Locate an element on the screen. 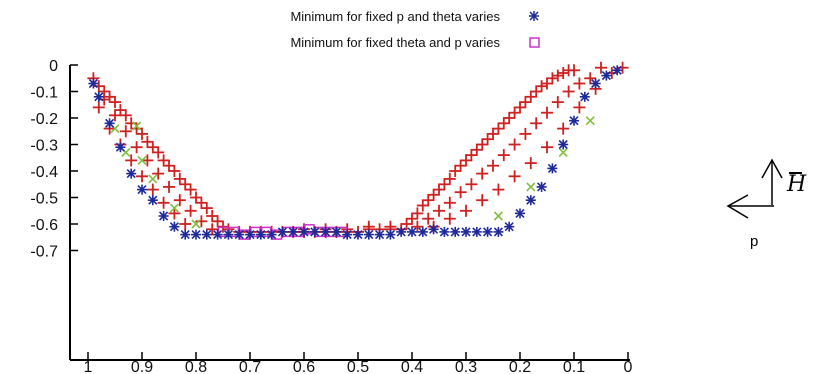  x-tick-label: 0.7 is located at coordinates (250, 366).